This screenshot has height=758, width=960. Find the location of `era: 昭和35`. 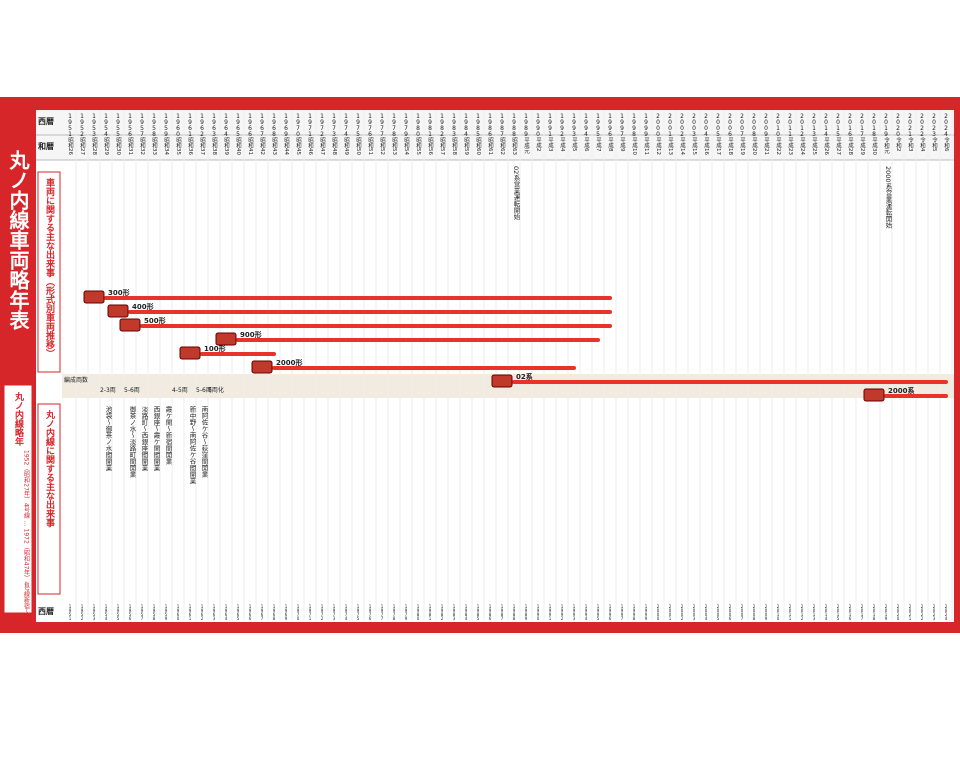

era: 昭和35 is located at coordinates (178, 146).